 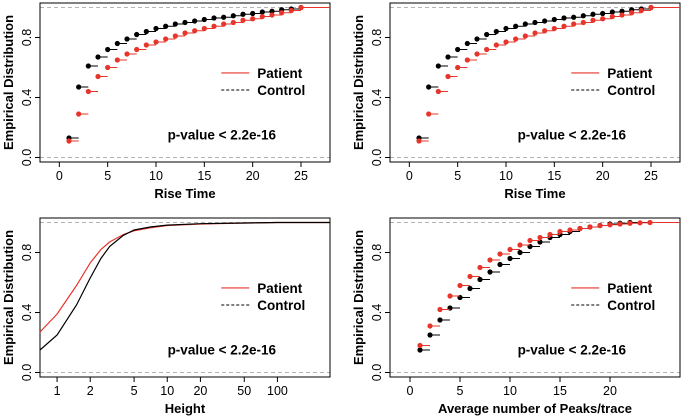 What do you see at coordinates (535, 408) in the screenshot?
I see `x-axis-title: Average number of Peaks/trace` at bounding box center [535, 408].